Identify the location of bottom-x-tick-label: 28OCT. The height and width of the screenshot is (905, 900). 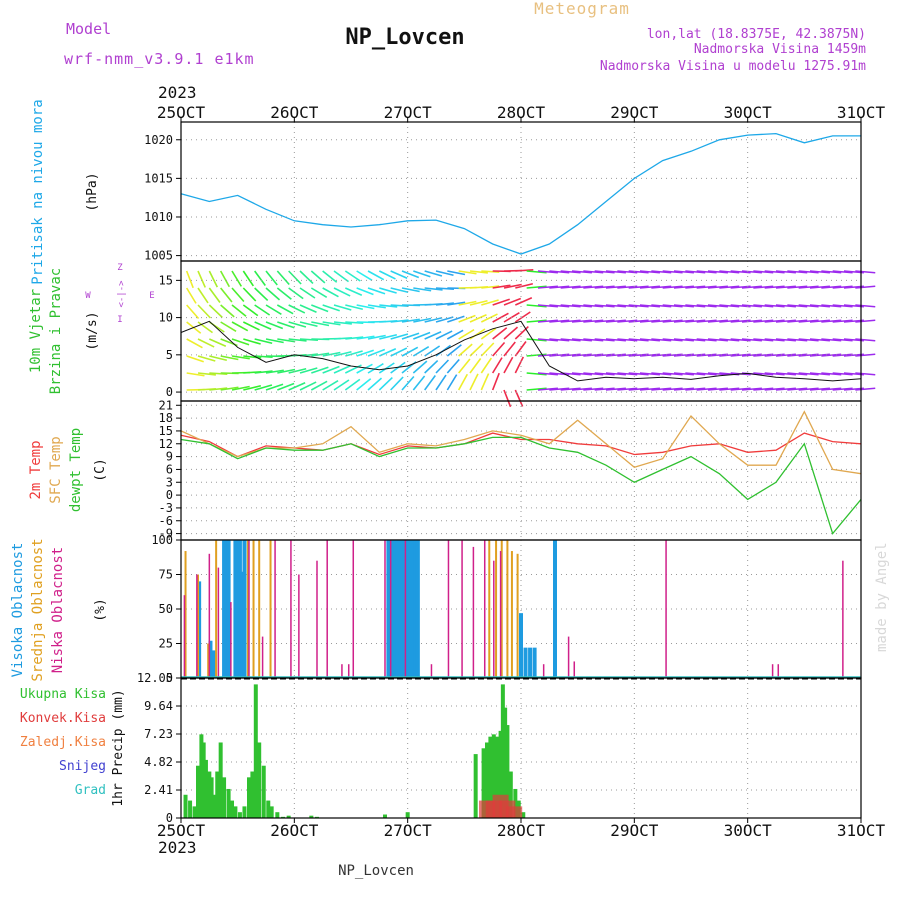
(521, 830).